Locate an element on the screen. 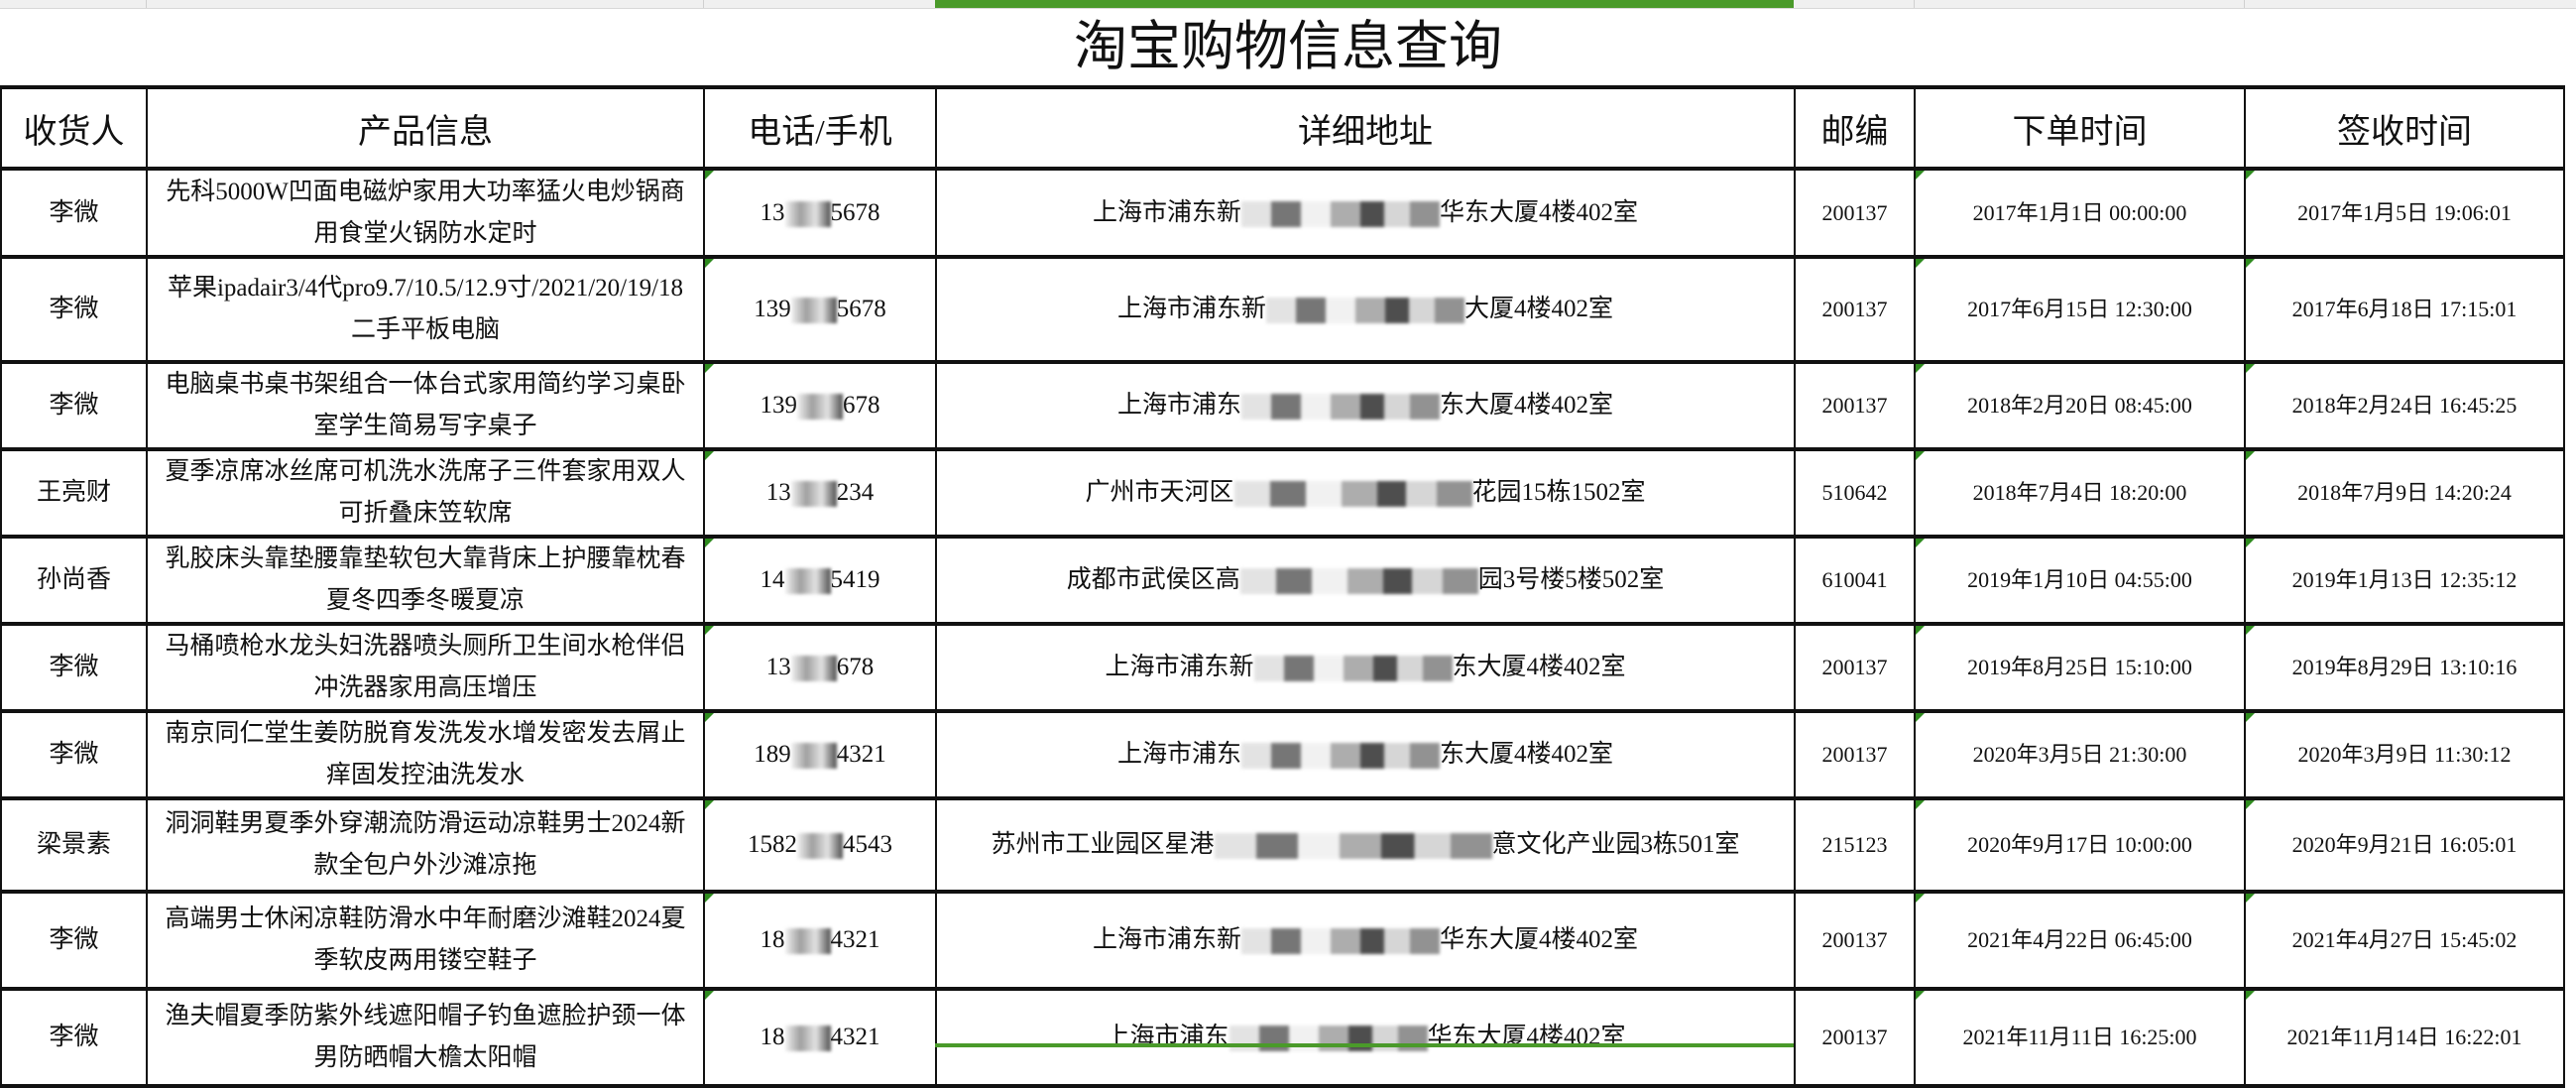 Image resolution: width=2576 pixels, height=1088 pixels. sign-time-cell: 2019年8月29日 13:10:16 is located at coordinates (2404, 667).